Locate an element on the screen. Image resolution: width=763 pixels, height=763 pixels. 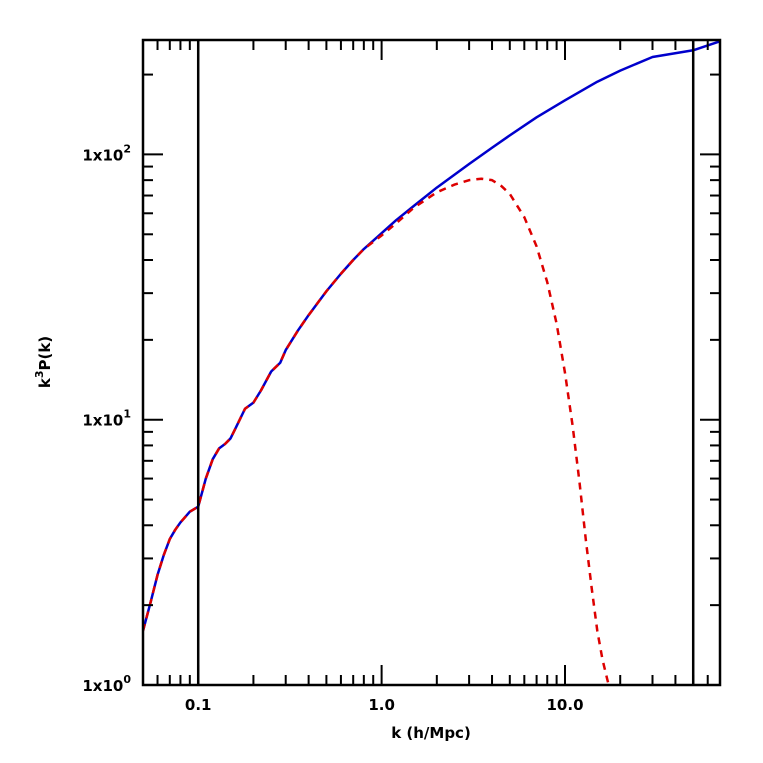
y-tick-exponent: 2 is located at coordinates (127, 148).